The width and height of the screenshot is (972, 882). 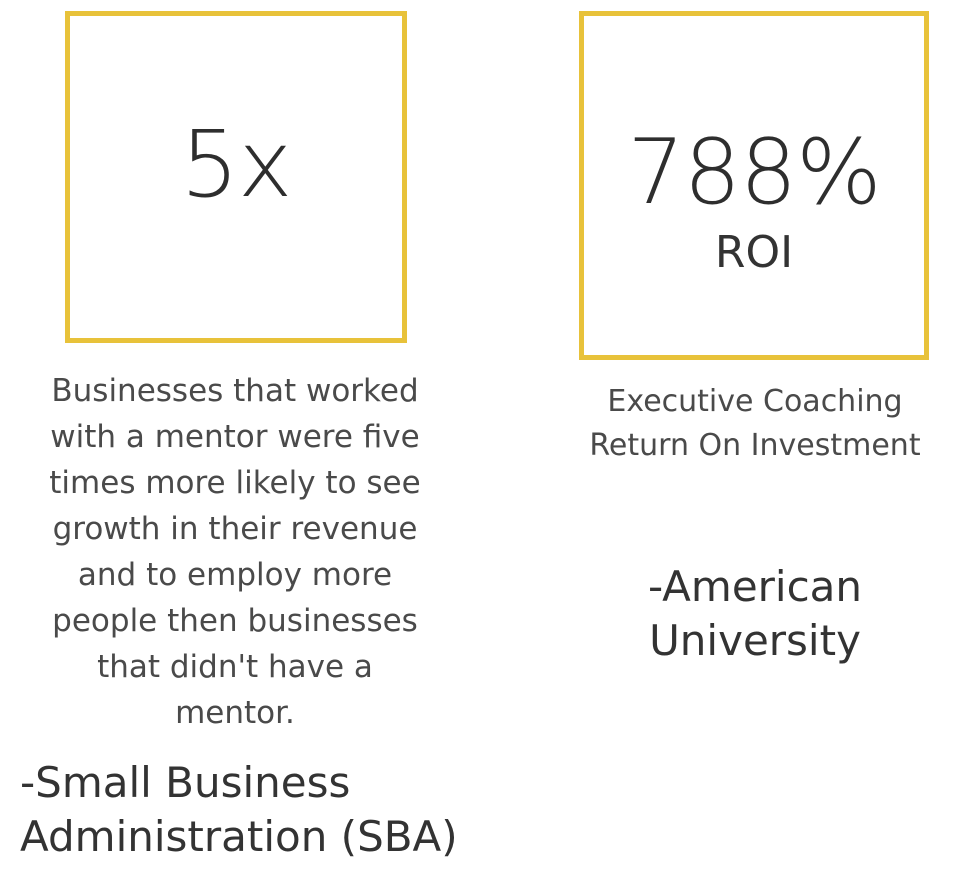 What do you see at coordinates (754, 172) in the screenshot?
I see `stat-number-788: 788%` at bounding box center [754, 172].